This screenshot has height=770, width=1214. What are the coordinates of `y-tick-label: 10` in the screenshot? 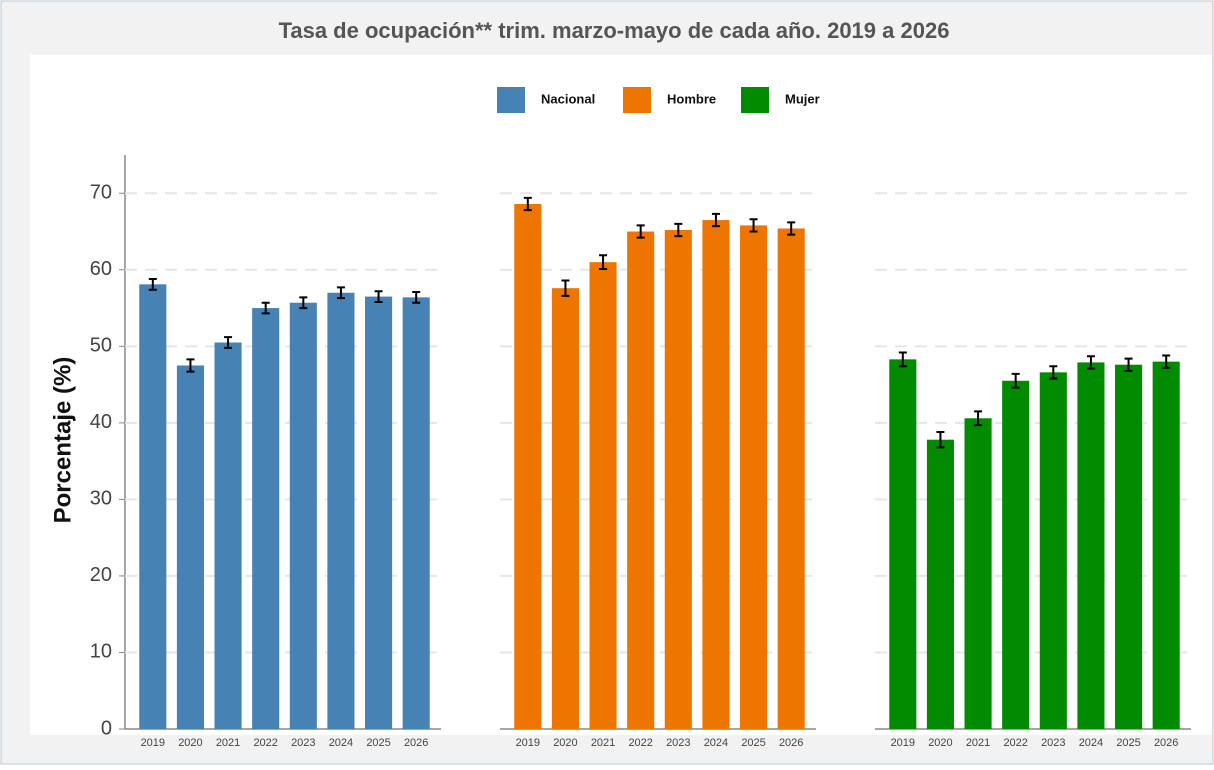 It's located at (101, 652).